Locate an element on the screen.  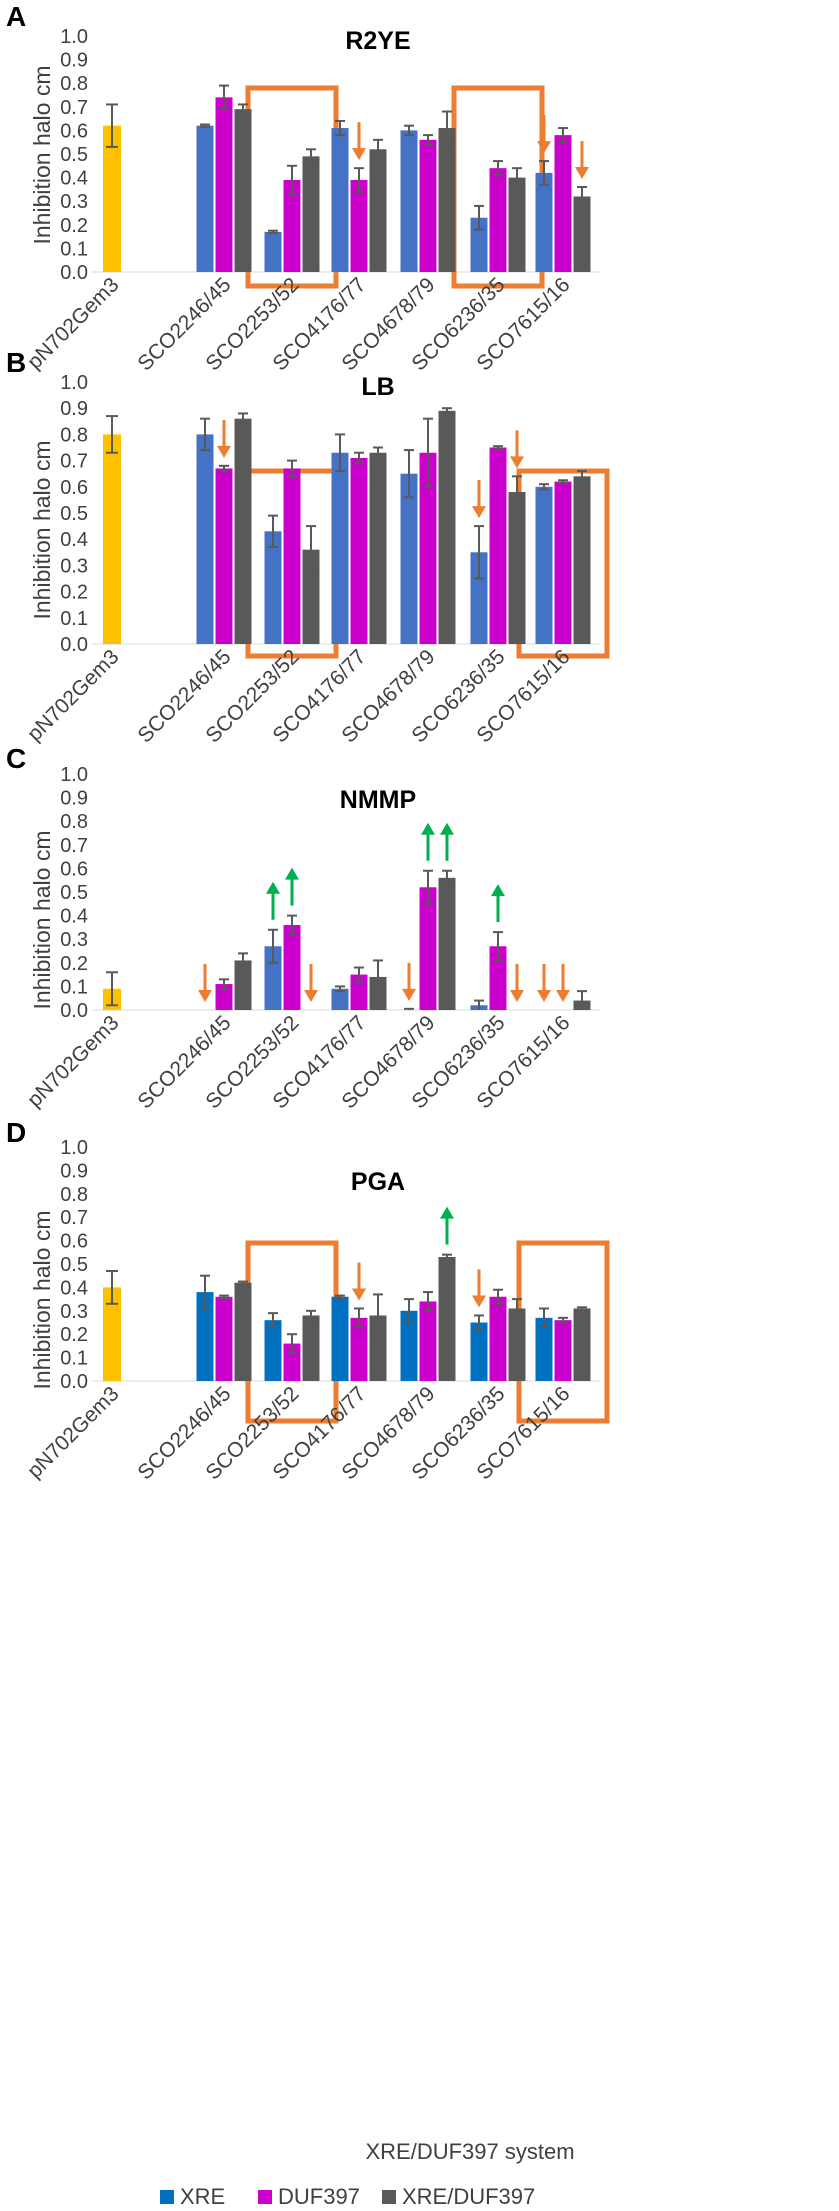
panel-label: C is located at coordinates (16, 758).